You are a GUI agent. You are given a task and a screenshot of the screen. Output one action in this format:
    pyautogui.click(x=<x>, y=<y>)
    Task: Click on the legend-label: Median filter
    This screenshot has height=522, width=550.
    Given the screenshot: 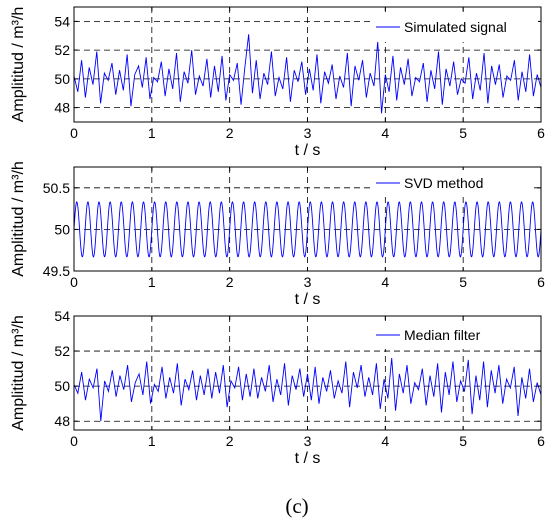 What is the action you would take?
    pyautogui.click(x=442, y=335)
    